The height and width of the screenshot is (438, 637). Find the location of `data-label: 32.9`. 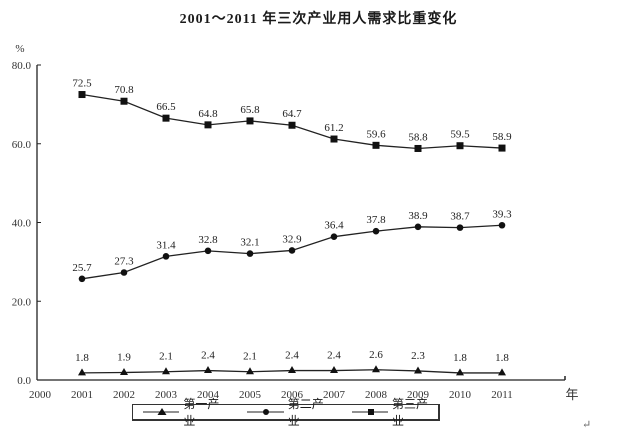

data-label: 32.9 is located at coordinates (292, 239).